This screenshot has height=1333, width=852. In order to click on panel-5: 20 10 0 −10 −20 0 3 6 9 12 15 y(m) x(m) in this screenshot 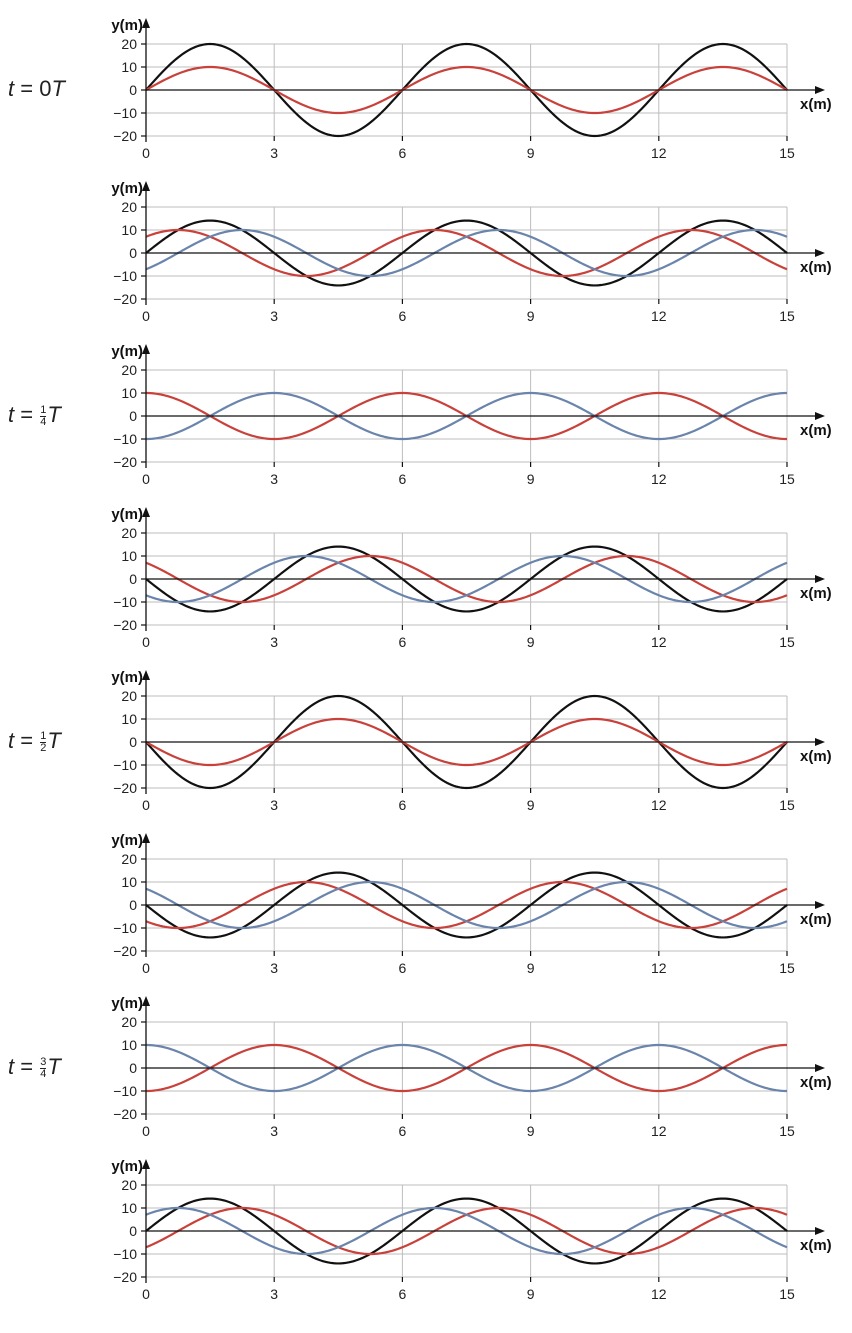, I will do `click(471, 904)`.